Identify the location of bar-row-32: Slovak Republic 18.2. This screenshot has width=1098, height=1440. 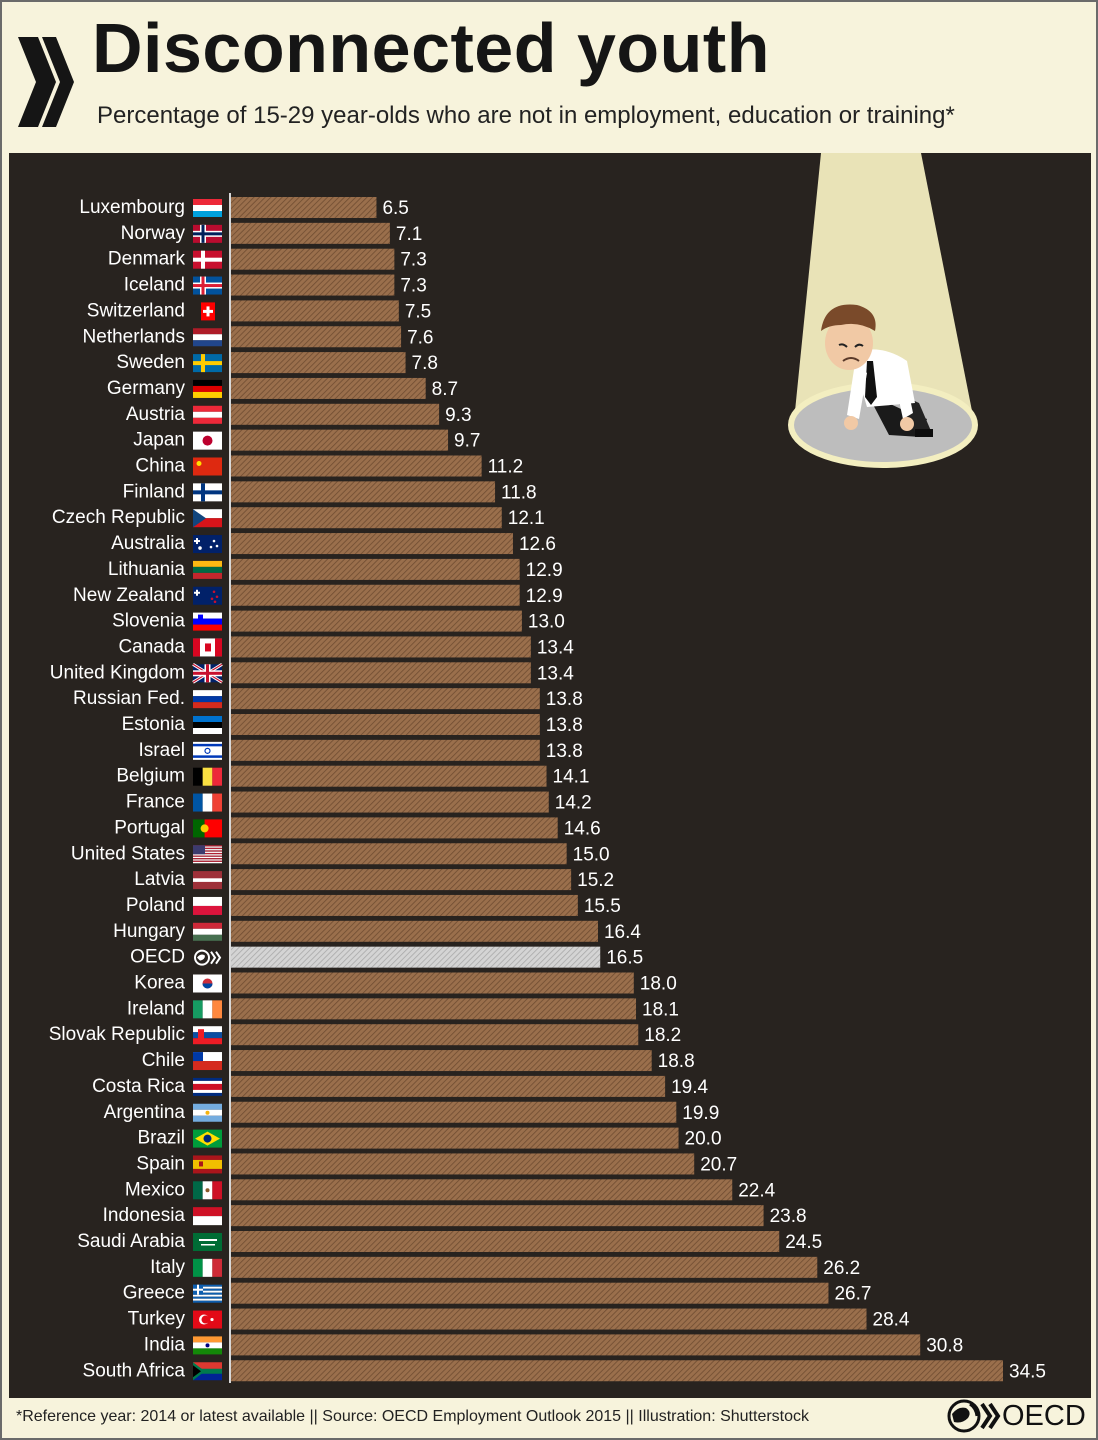
(365, 1035).